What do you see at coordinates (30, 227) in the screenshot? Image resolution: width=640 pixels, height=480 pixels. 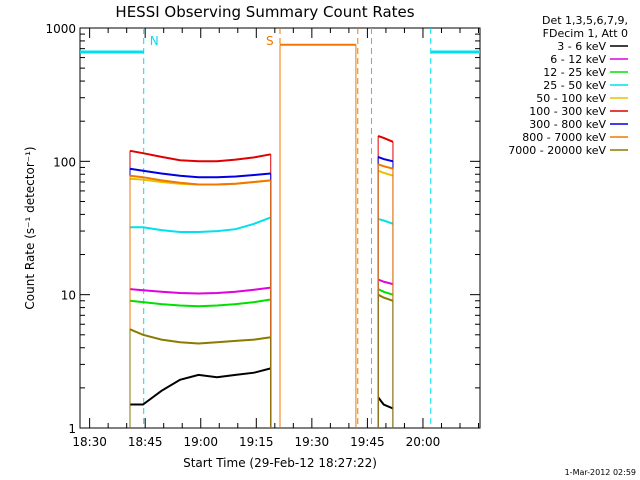 I see `y-axis-label: Count Rate (s⁻¹ detector⁻¹)` at bounding box center [30, 227].